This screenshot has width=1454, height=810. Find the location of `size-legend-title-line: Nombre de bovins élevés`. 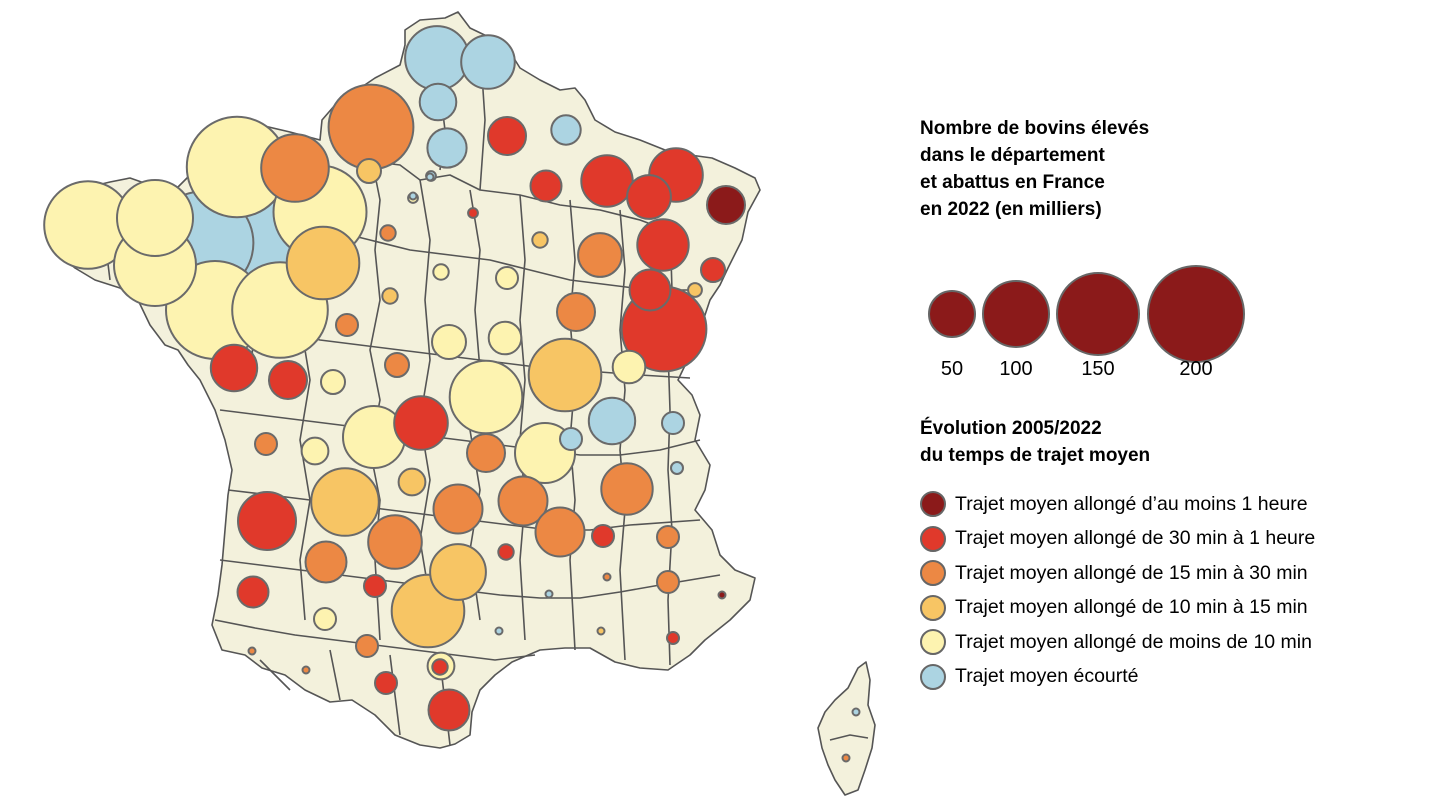

size-legend-title-line: Nombre de bovins élevés is located at coordinates (1035, 128).